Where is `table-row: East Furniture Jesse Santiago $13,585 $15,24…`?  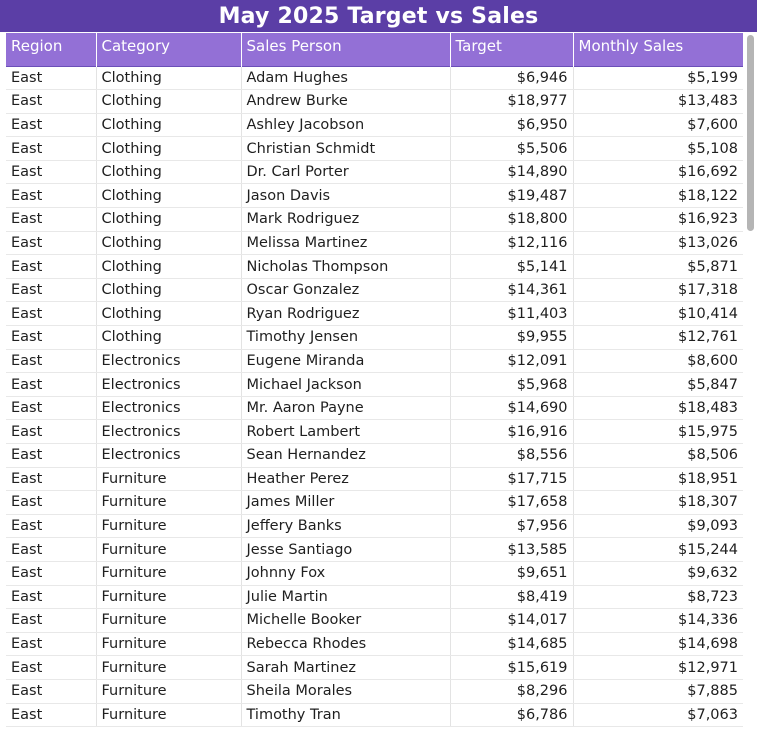
table-row: East Furniture Jesse Santiago $13,585 $15,24… is located at coordinates (374, 549).